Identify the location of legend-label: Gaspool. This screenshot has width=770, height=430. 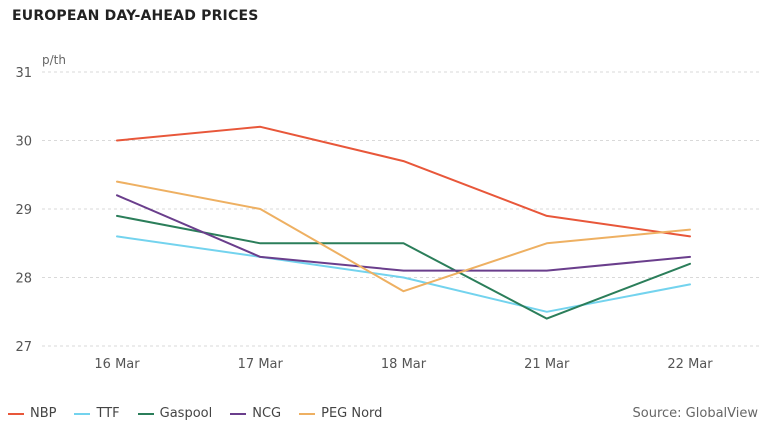
(186, 413).